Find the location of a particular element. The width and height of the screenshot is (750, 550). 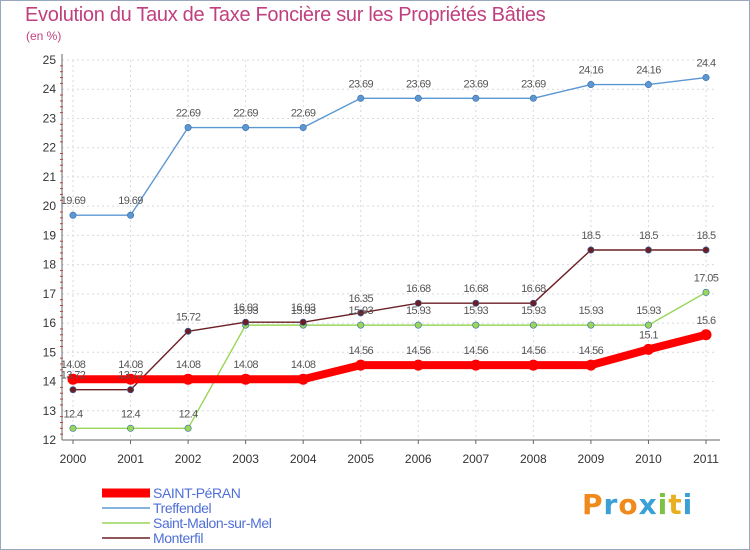

y-tick-label: 16 is located at coordinates (50, 323).